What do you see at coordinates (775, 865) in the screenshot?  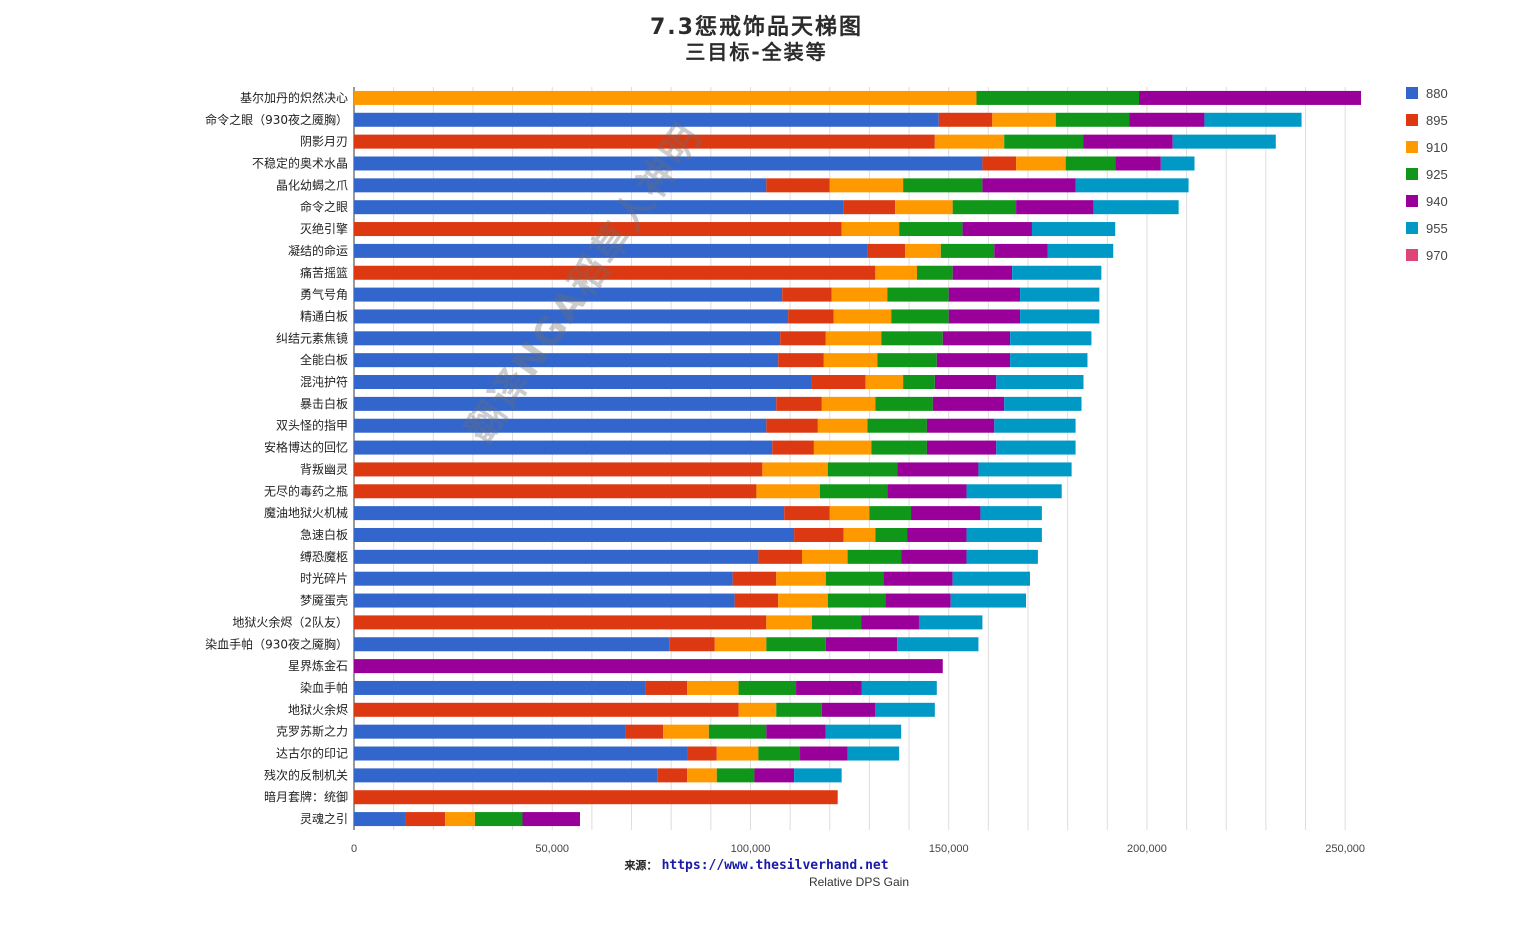 I see `source-url: https://www.thesilverhand.net` at bounding box center [775, 865].